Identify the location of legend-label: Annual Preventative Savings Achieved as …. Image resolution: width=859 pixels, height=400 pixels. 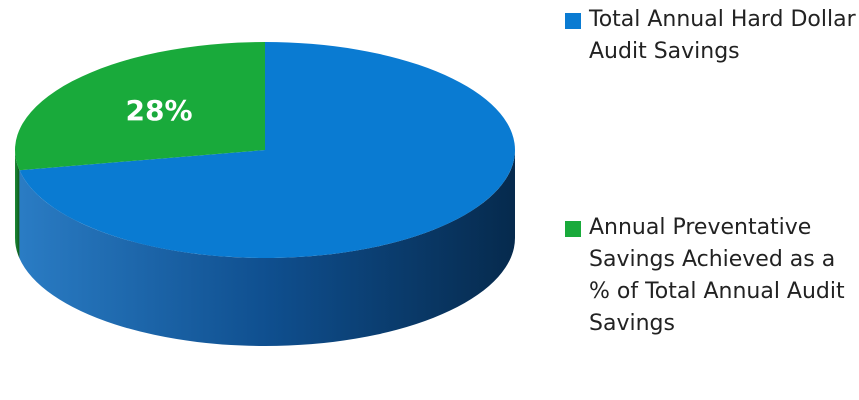
(717, 275).